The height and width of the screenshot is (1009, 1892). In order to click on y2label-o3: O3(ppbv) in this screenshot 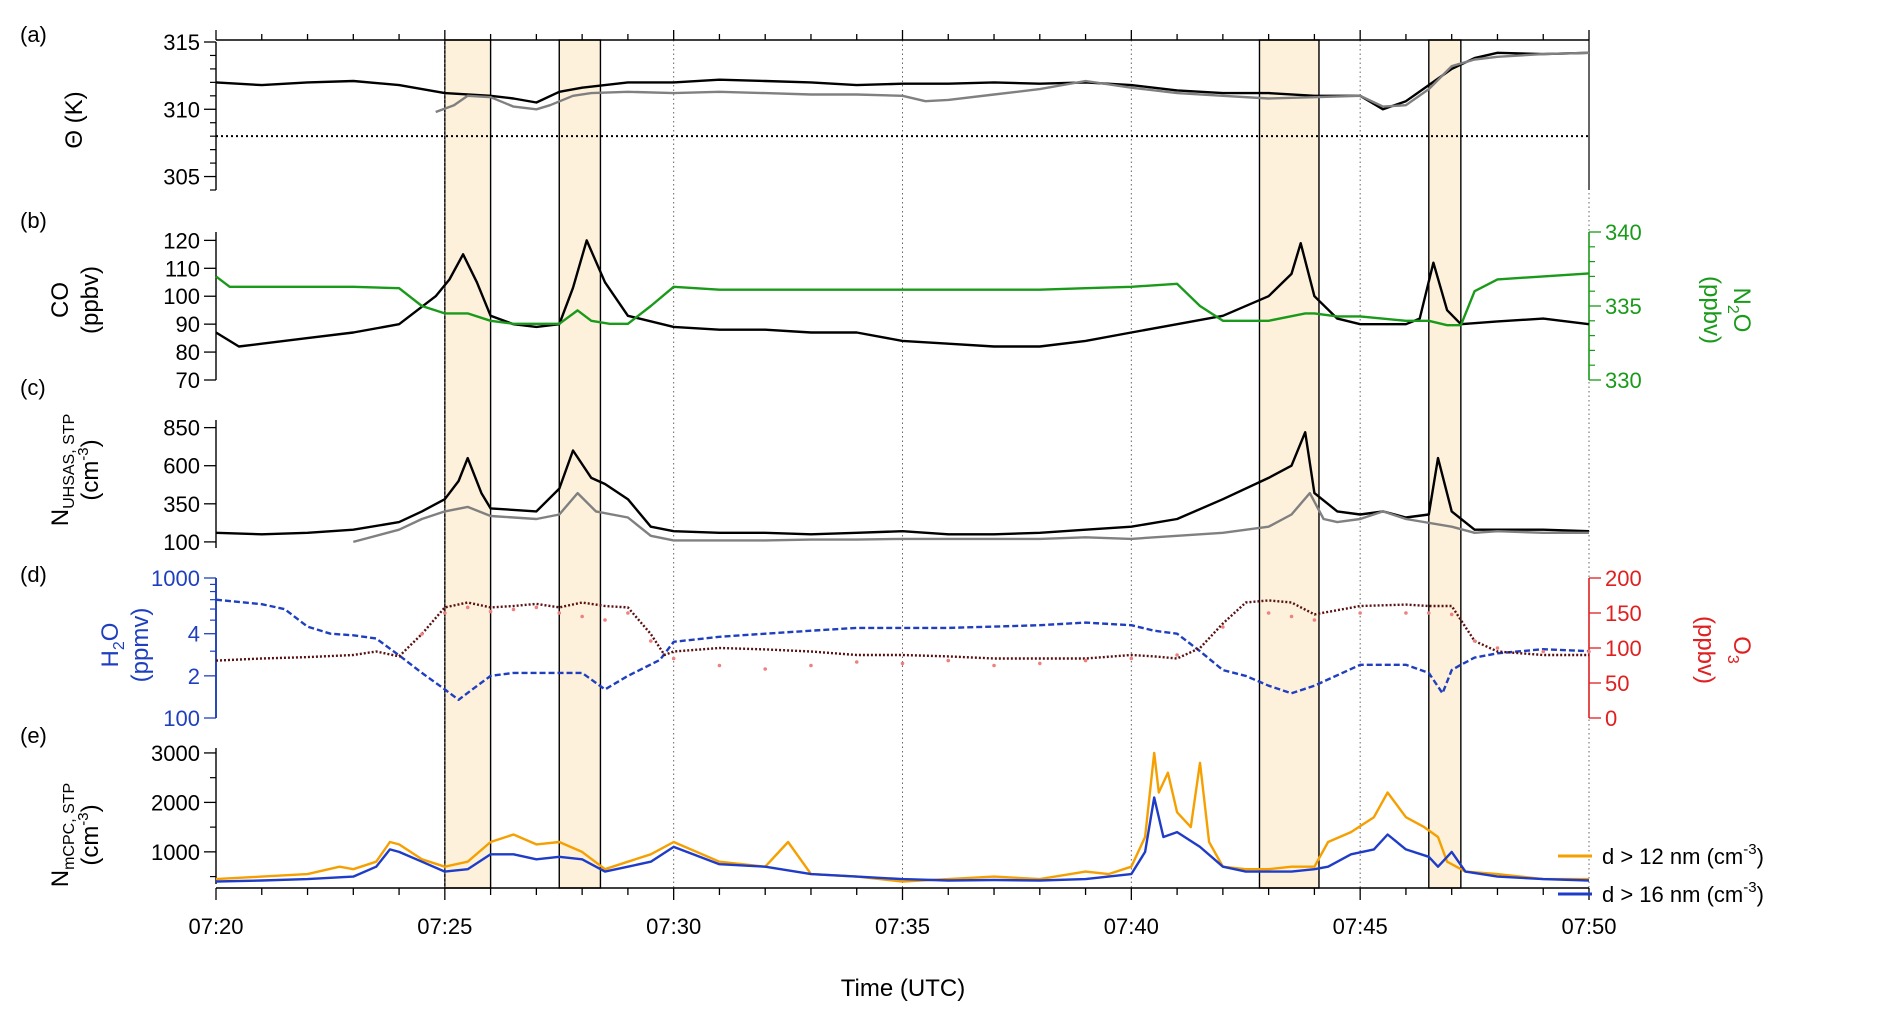, I will do `click(1723, 650)`.